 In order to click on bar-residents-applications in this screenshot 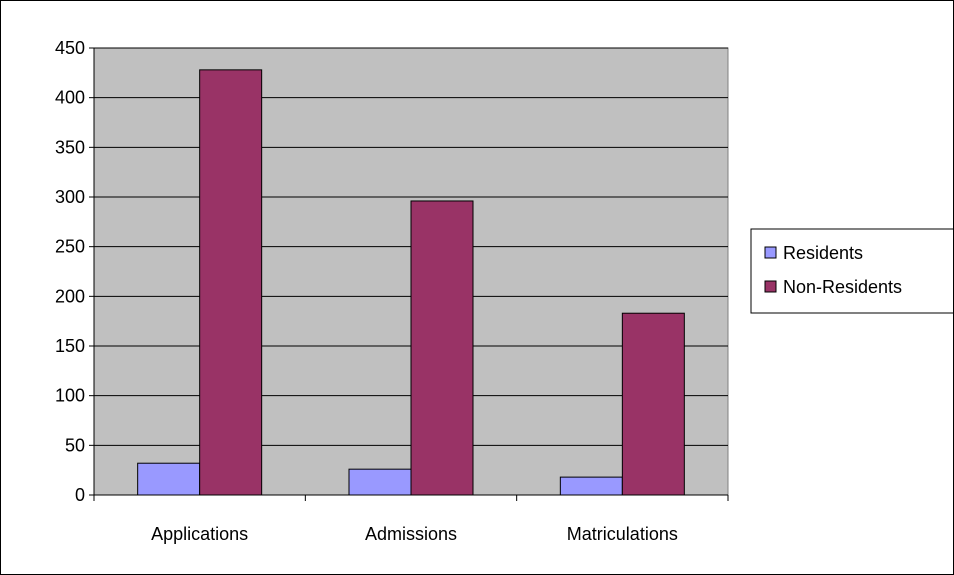, I will do `click(169, 479)`.